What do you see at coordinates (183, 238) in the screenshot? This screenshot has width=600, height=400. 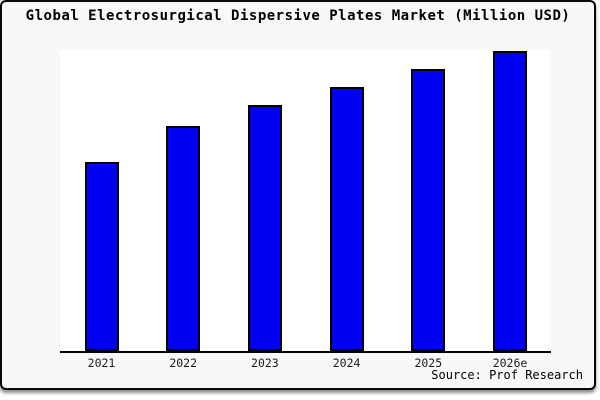 I see `bar-2022` at bounding box center [183, 238].